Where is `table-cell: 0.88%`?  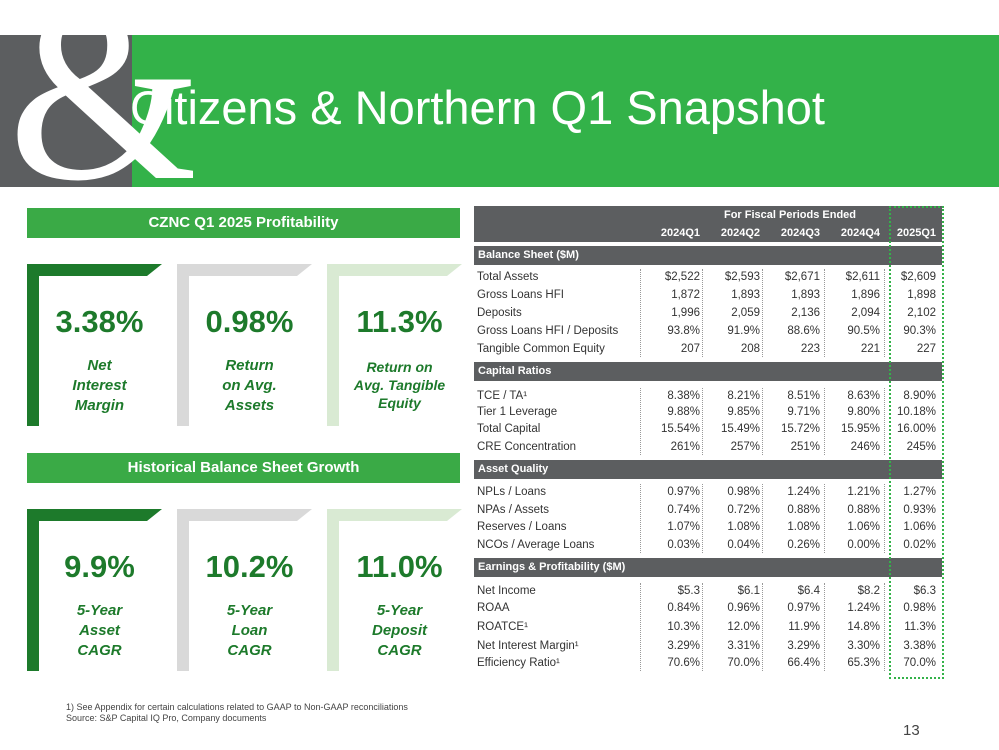 table-cell: 0.88% is located at coordinates (863, 510).